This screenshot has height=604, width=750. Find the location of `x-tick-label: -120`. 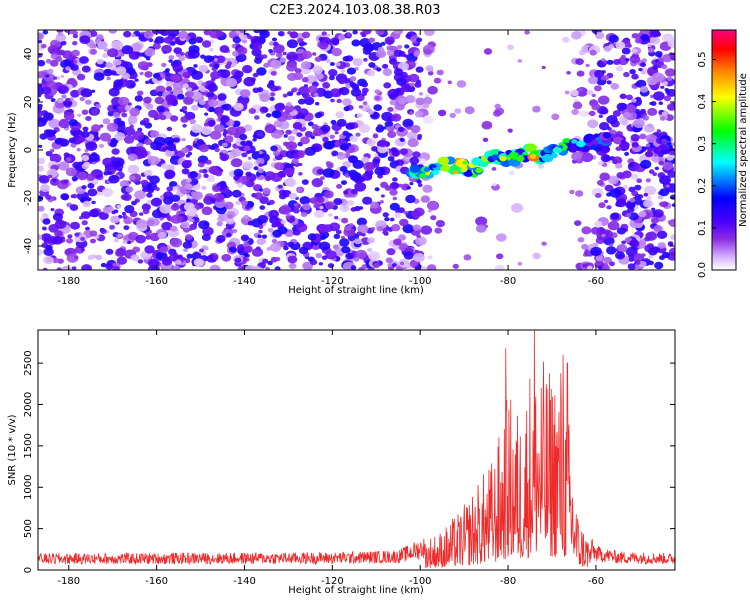

x-tick-label: -120 is located at coordinates (332, 581).